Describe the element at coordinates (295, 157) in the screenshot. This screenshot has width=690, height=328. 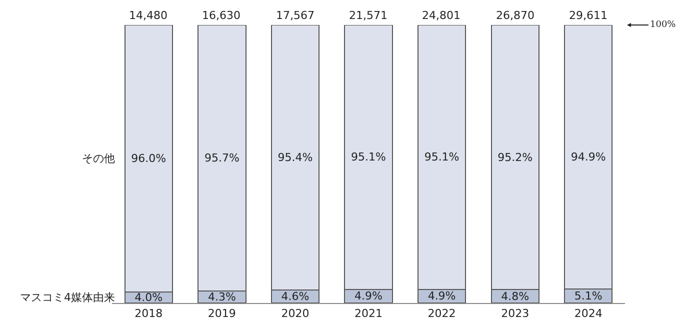
I see `data-label: 95.4%` at that location.